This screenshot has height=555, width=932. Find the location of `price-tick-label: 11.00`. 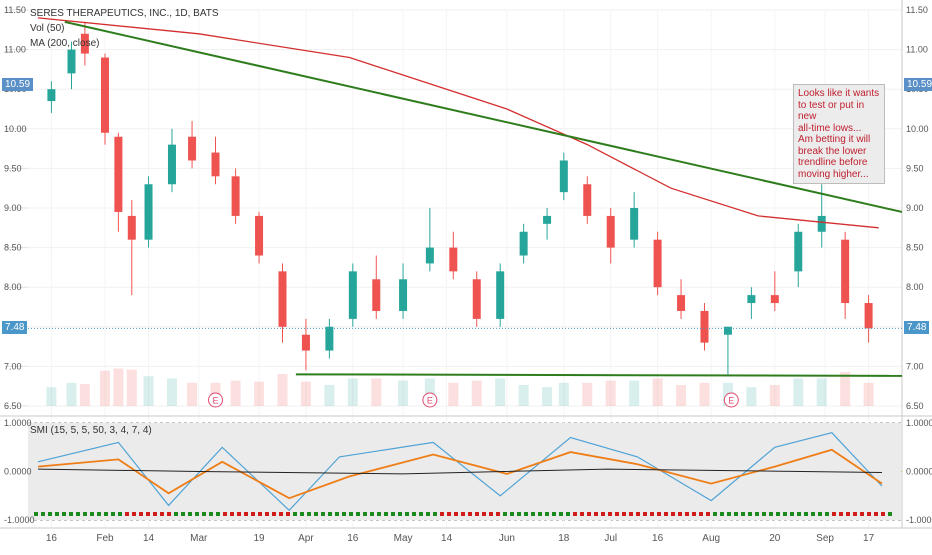

price-tick-label: 11.00 is located at coordinates (917, 50).